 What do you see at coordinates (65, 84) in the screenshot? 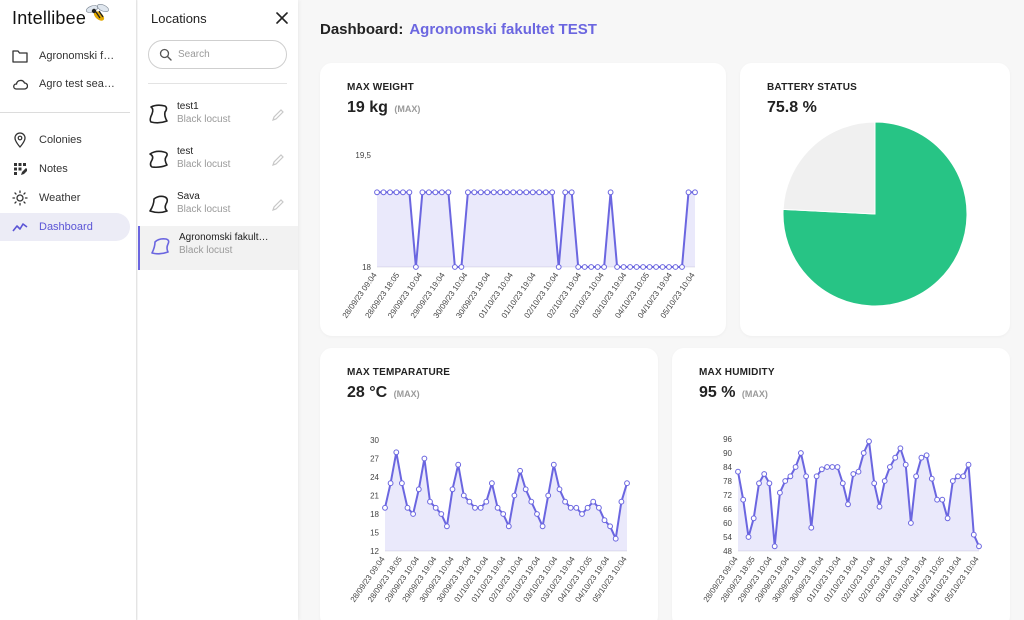
I see `nav-item-season: Agro test season` at bounding box center [65, 84].